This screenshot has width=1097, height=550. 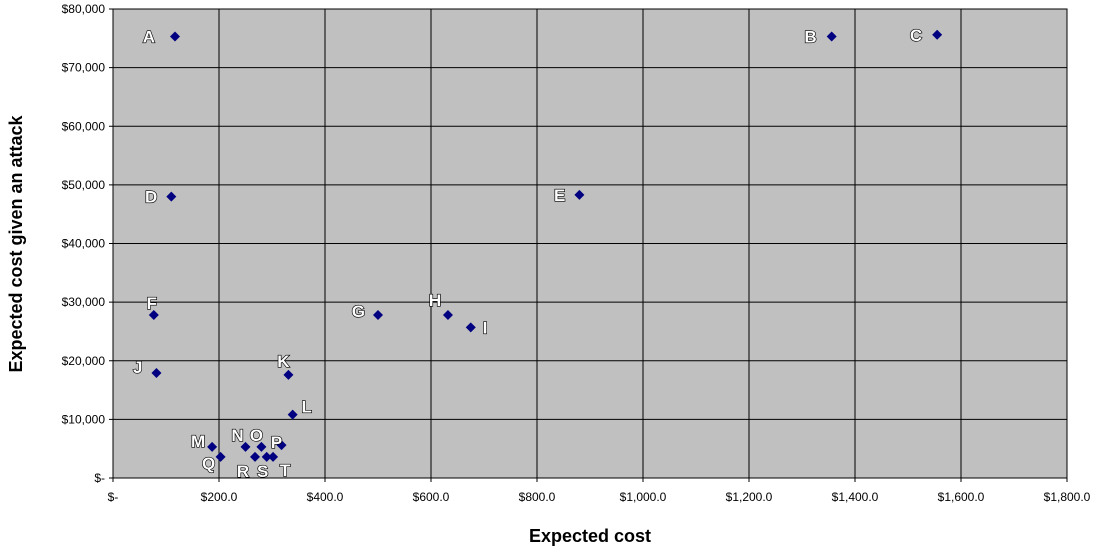 I want to click on point-label-a: A, so click(x=149, y=37).